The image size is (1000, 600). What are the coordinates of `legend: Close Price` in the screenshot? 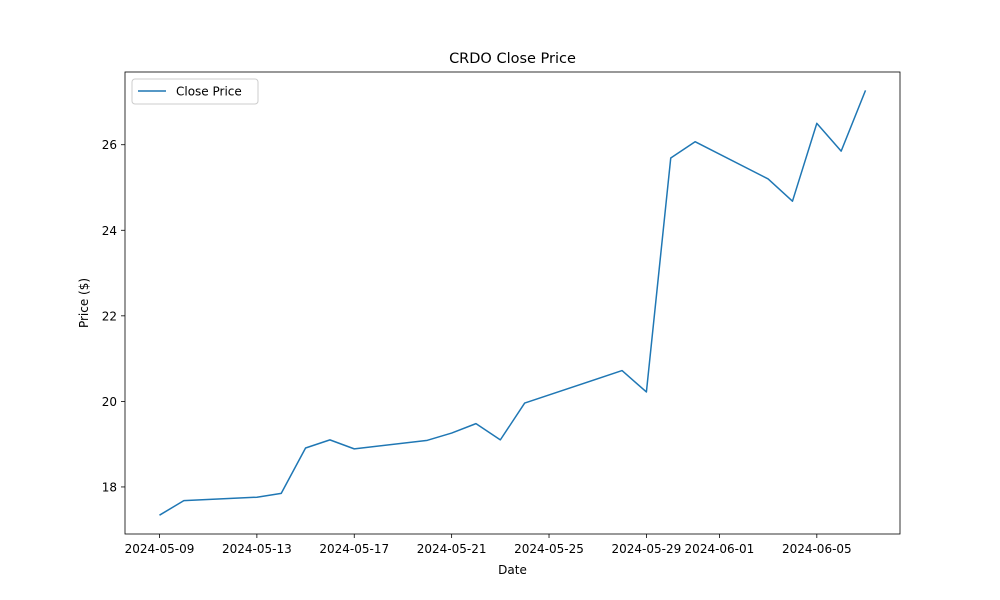 It's located at (195, 91).